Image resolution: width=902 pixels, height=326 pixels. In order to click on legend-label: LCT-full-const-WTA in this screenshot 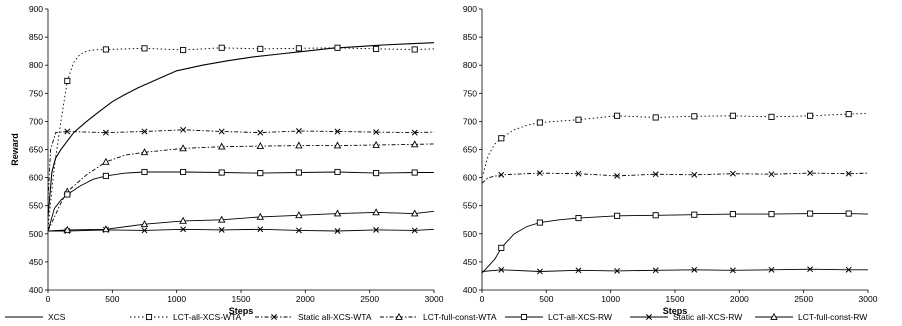, I will do `click(460, 317)`.